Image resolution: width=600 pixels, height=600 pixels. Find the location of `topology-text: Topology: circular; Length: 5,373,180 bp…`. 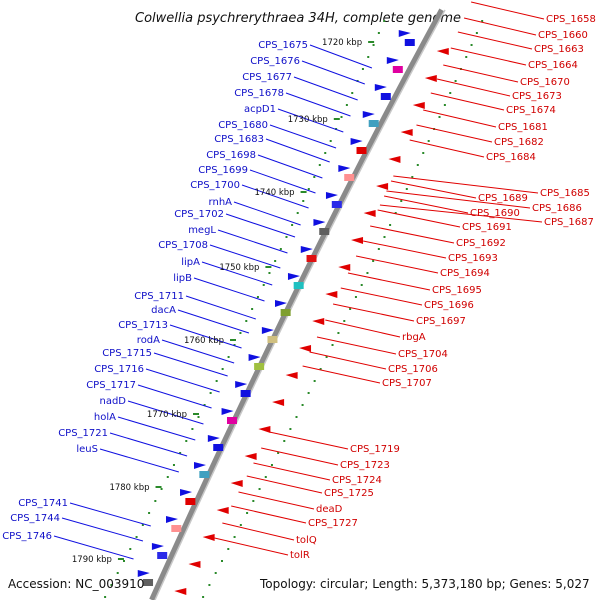

topology-text: Topology: circular; Length: 5,373,180 bp… is located at coordinates (424, 584).